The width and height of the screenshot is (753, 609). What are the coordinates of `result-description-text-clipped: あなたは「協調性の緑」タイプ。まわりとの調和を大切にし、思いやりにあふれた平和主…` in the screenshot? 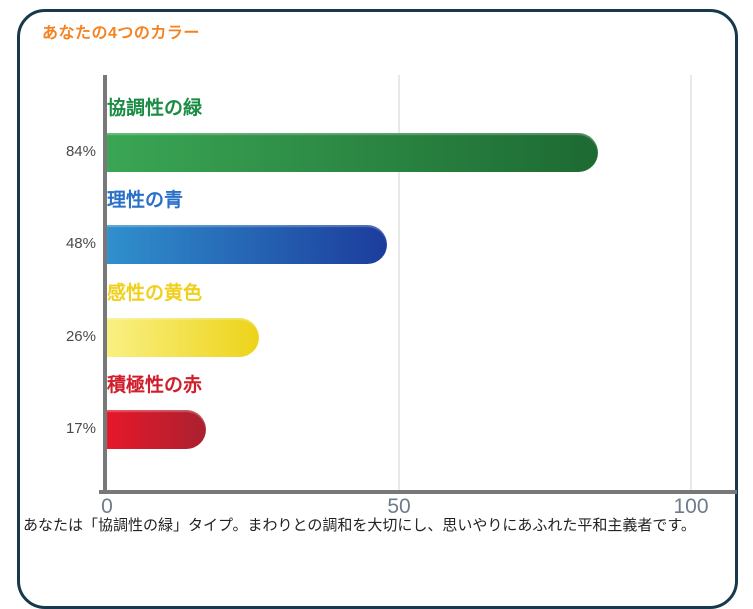 It's located at (359, 525).